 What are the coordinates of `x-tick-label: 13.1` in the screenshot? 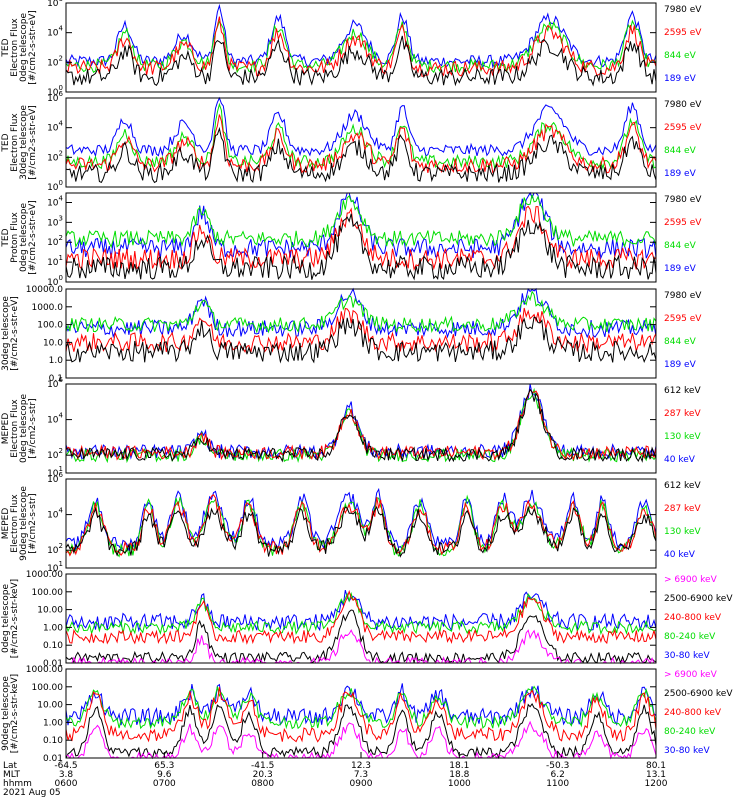 It's located at (656, 775).